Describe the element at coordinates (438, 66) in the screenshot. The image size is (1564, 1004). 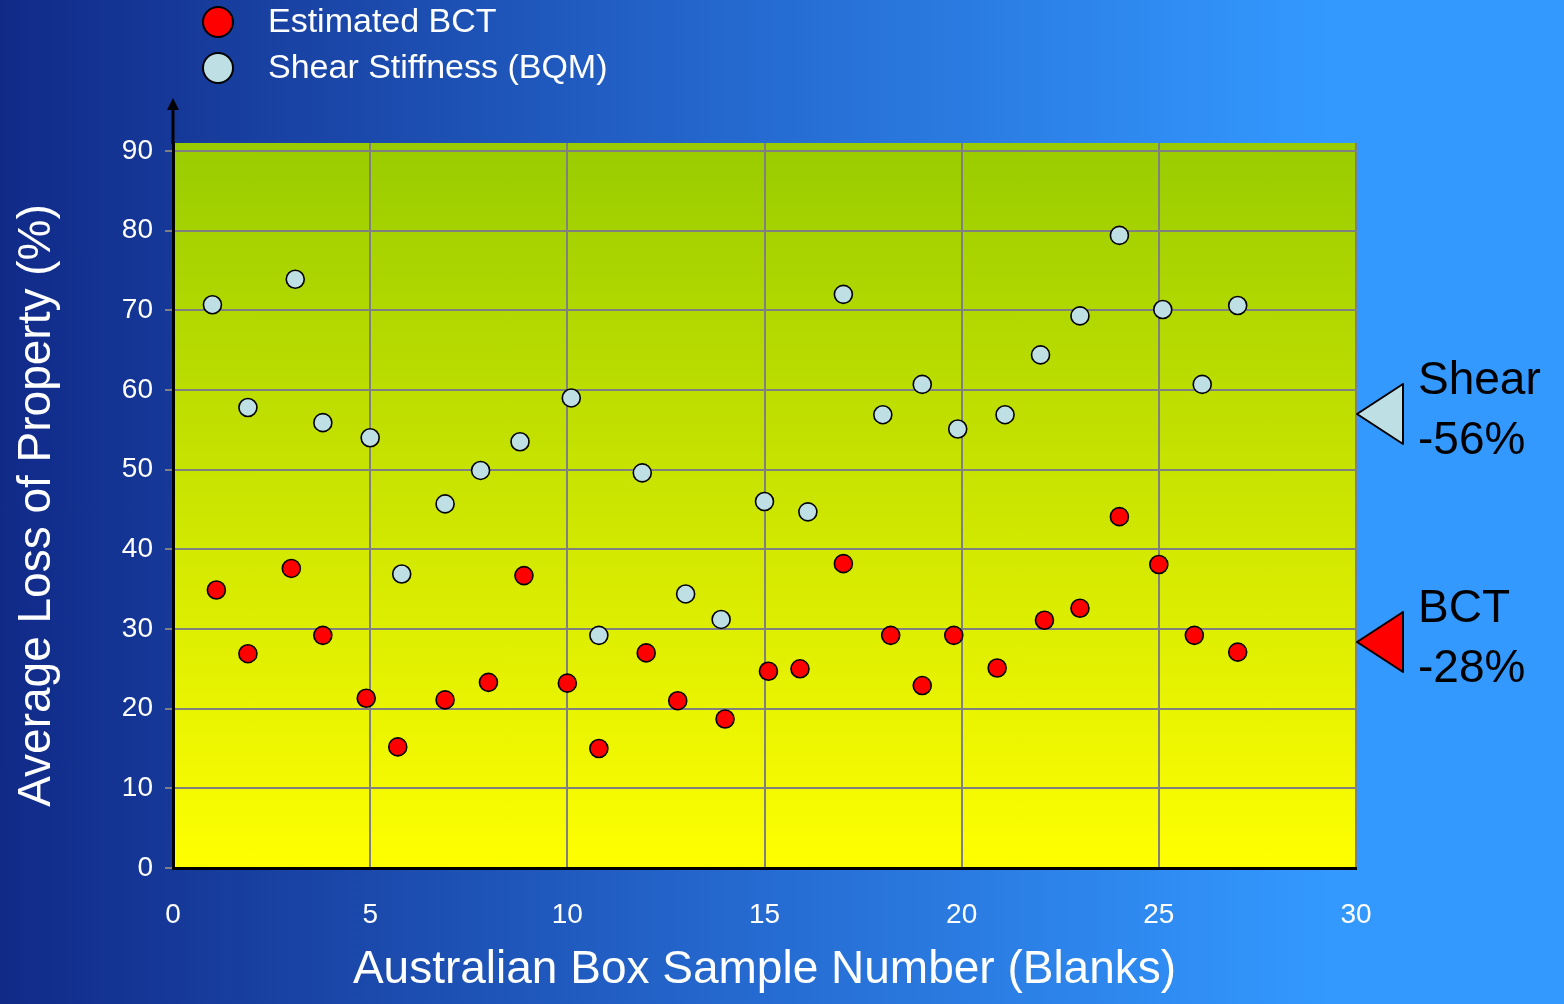
I see `legend-label: Shear Stiffness (BQM)` at that location.